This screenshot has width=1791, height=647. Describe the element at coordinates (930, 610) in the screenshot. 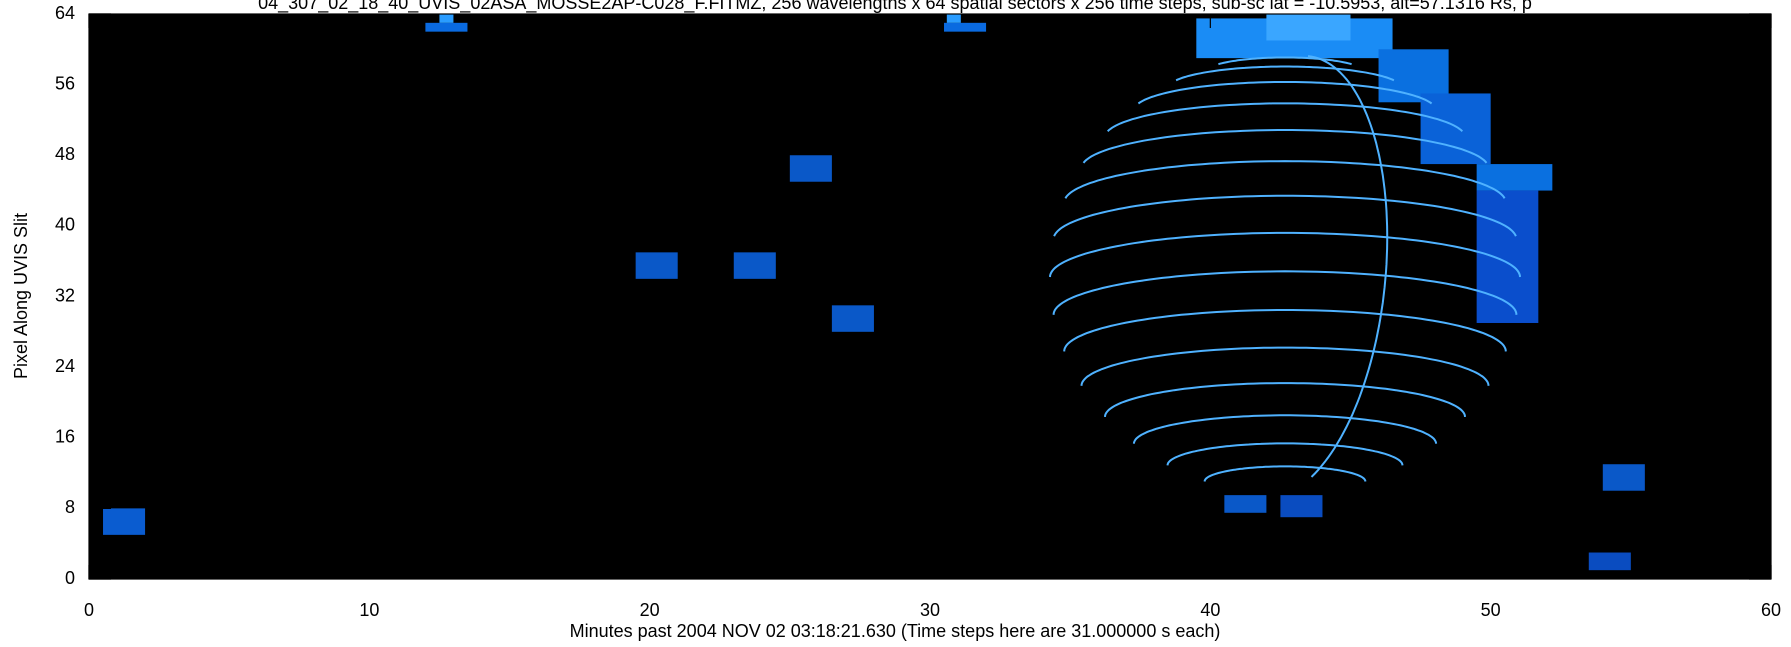

I see `x-tick-label: 30` at that location.